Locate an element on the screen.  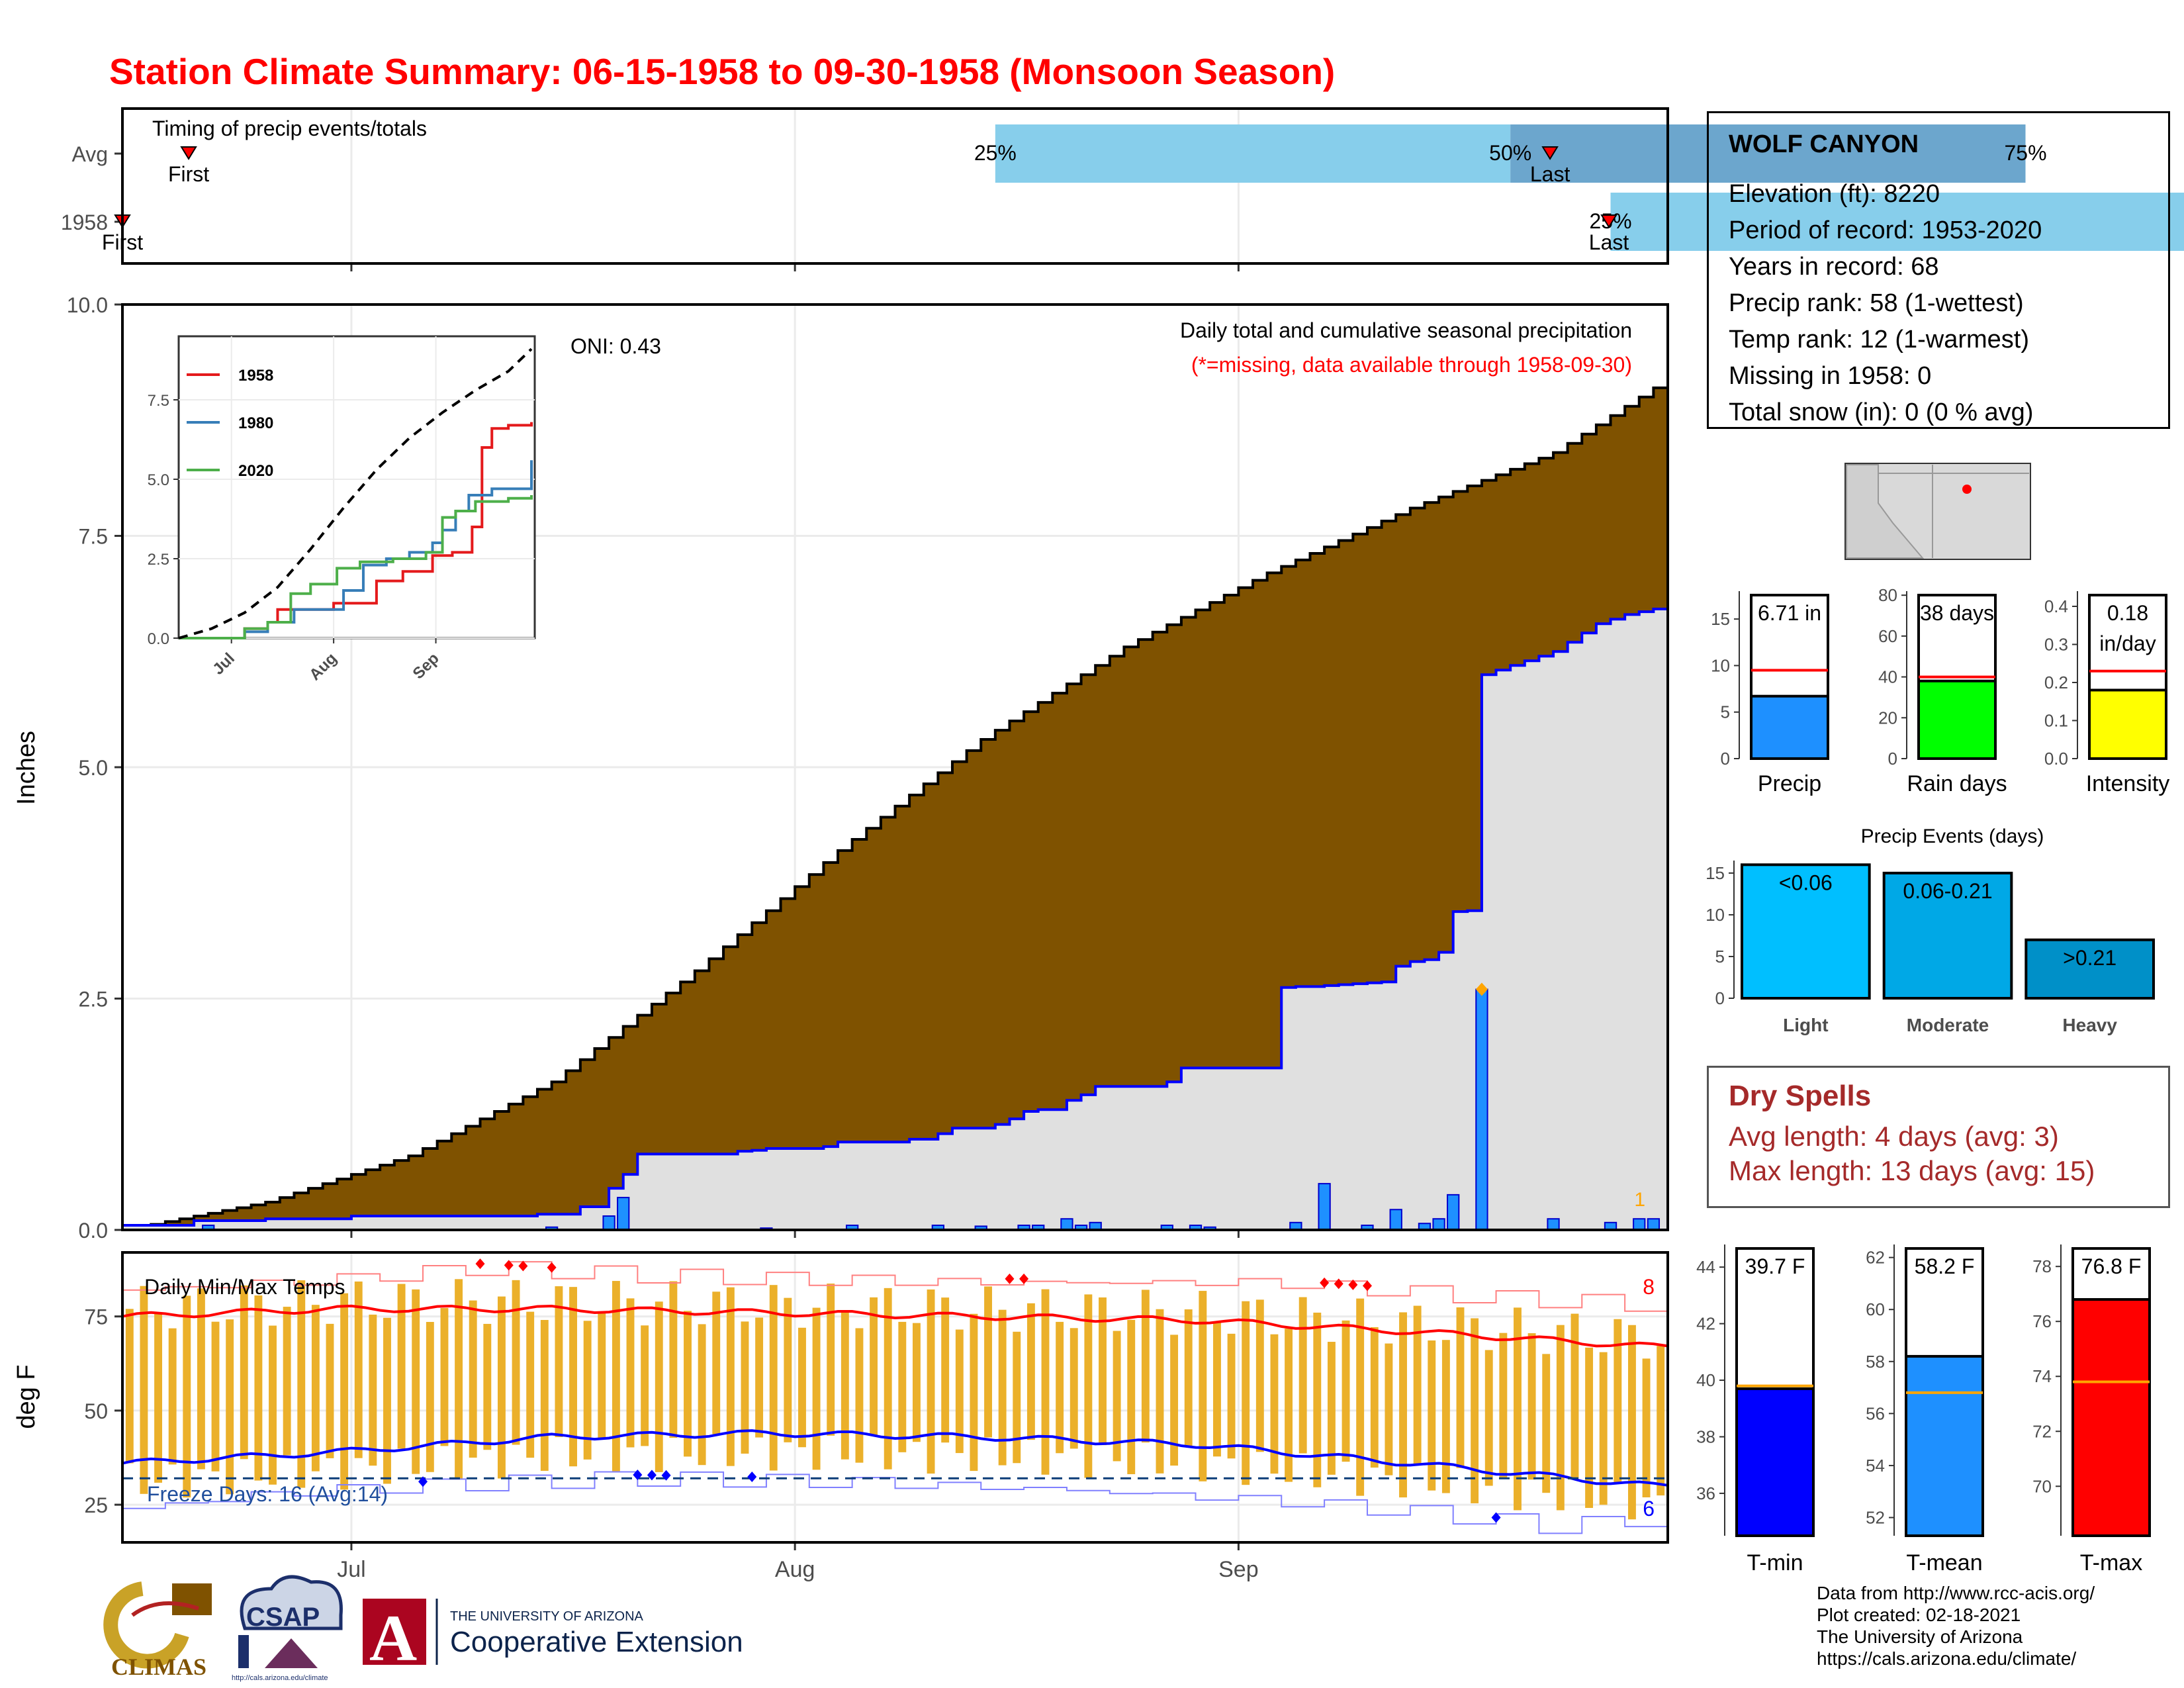
small-panel-value-label: 38 days is located at coordinates (1957, 613).